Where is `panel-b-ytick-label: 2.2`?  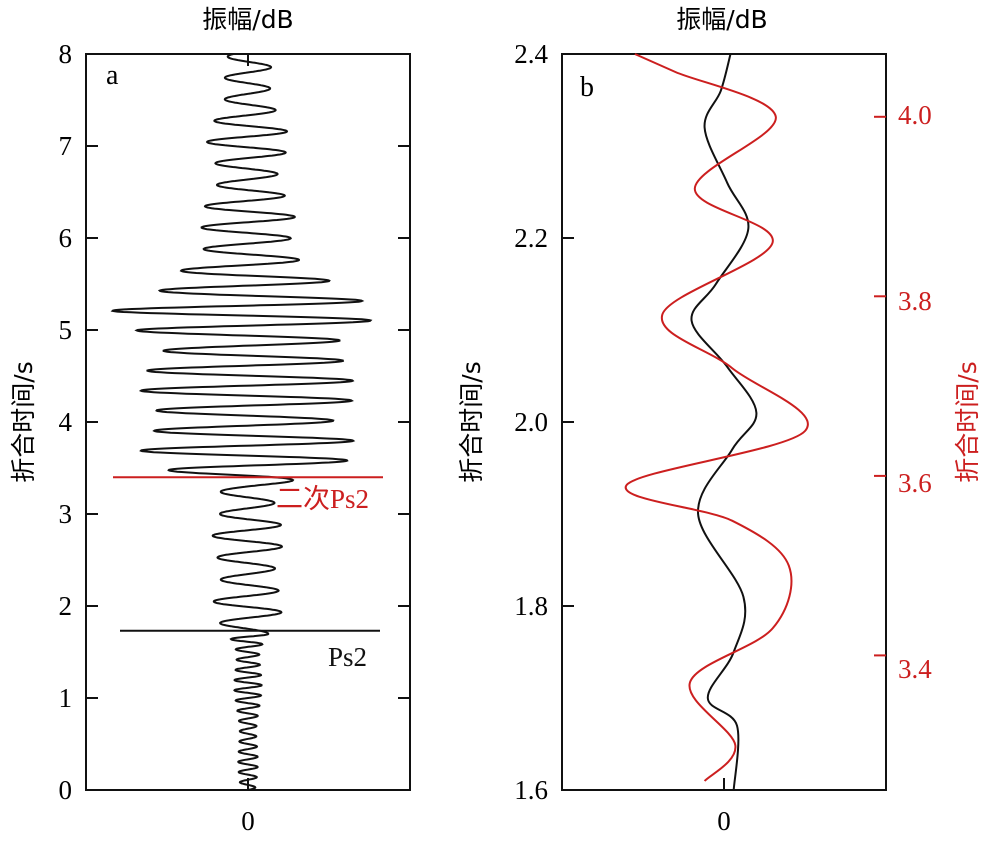 panel-b-ytick-label: 2.2 is located at coordinates (531, 238).